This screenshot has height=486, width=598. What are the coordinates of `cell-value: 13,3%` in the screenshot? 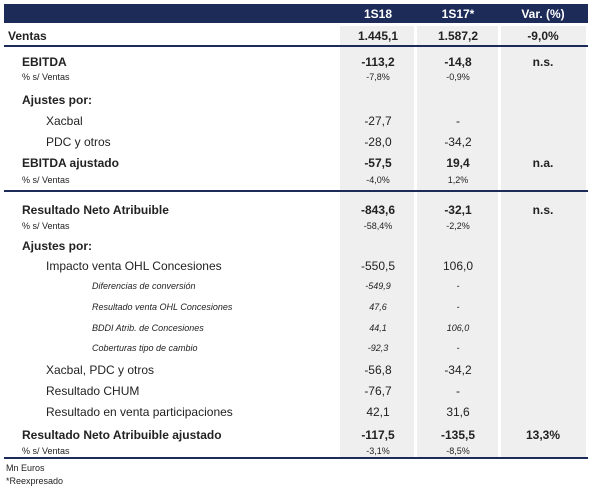 It's located at (543, 435).